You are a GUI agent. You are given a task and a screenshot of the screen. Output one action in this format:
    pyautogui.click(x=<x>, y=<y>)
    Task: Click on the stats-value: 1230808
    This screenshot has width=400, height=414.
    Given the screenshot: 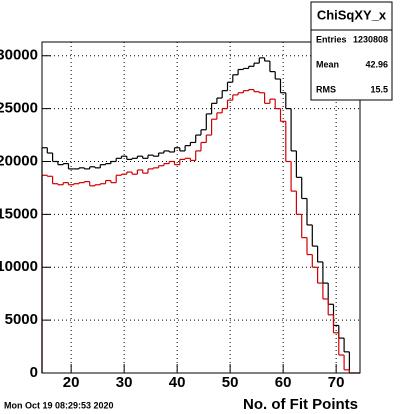 What is the action you would take?
    pyautogui.click(x=370, y=39)
    